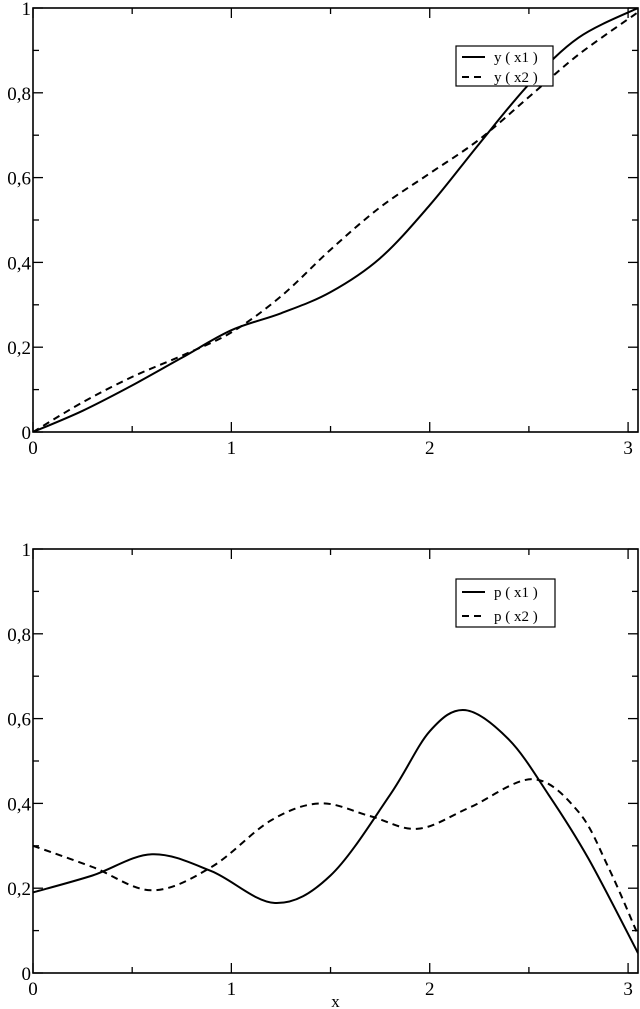  I want to click on legend: y ( x1 ) y ( x2 ), so click(504, 66).